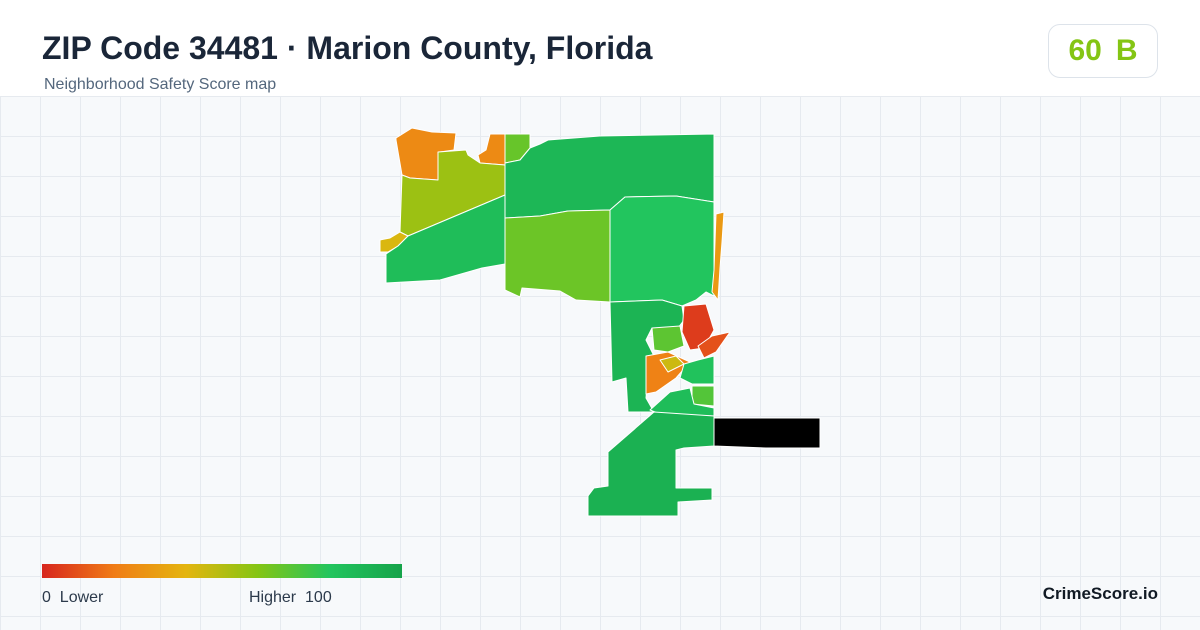 This screenshot has height=630, width=1200. Describe the element at coordinates (557, 256) in the screenshot. I see `tract-center-lime` at that location.